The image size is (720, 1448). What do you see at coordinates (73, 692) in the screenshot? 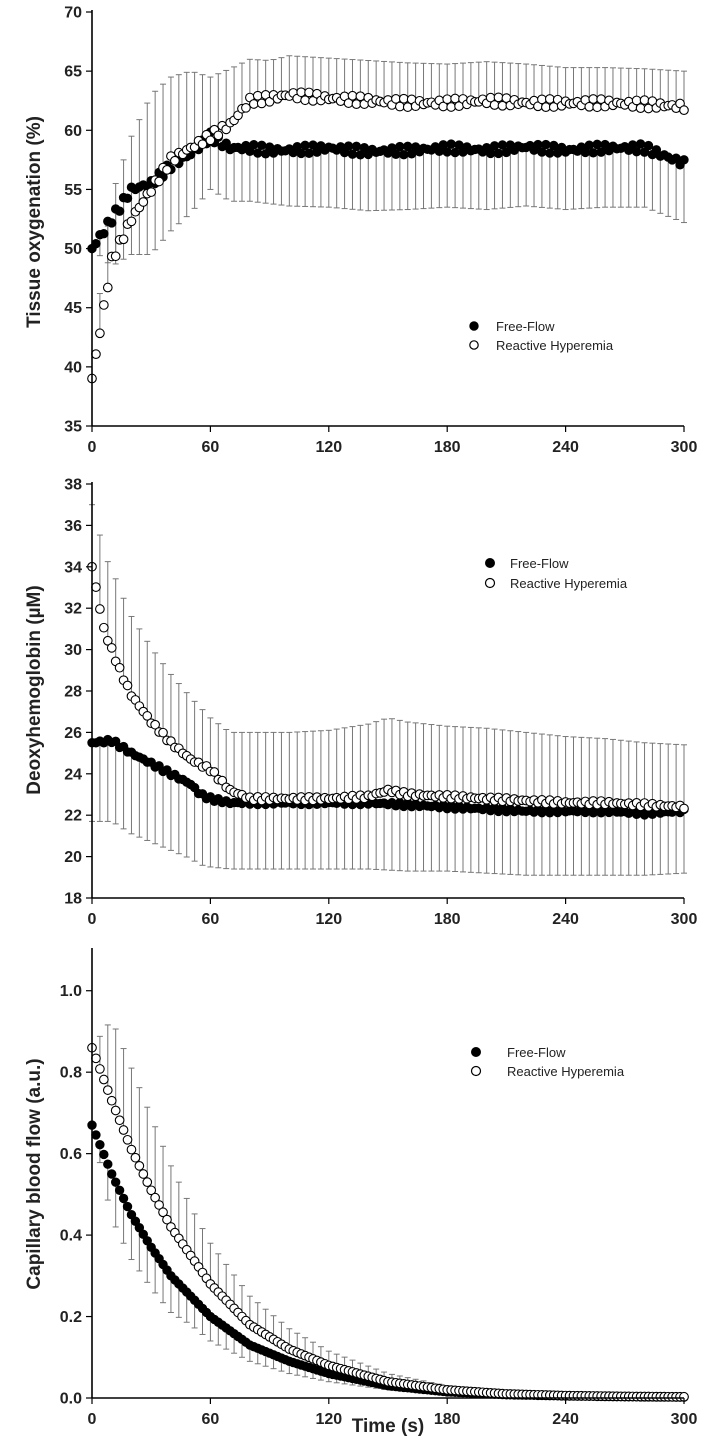
I see `y-tick-label: 28` at bounding box center [73, 692].